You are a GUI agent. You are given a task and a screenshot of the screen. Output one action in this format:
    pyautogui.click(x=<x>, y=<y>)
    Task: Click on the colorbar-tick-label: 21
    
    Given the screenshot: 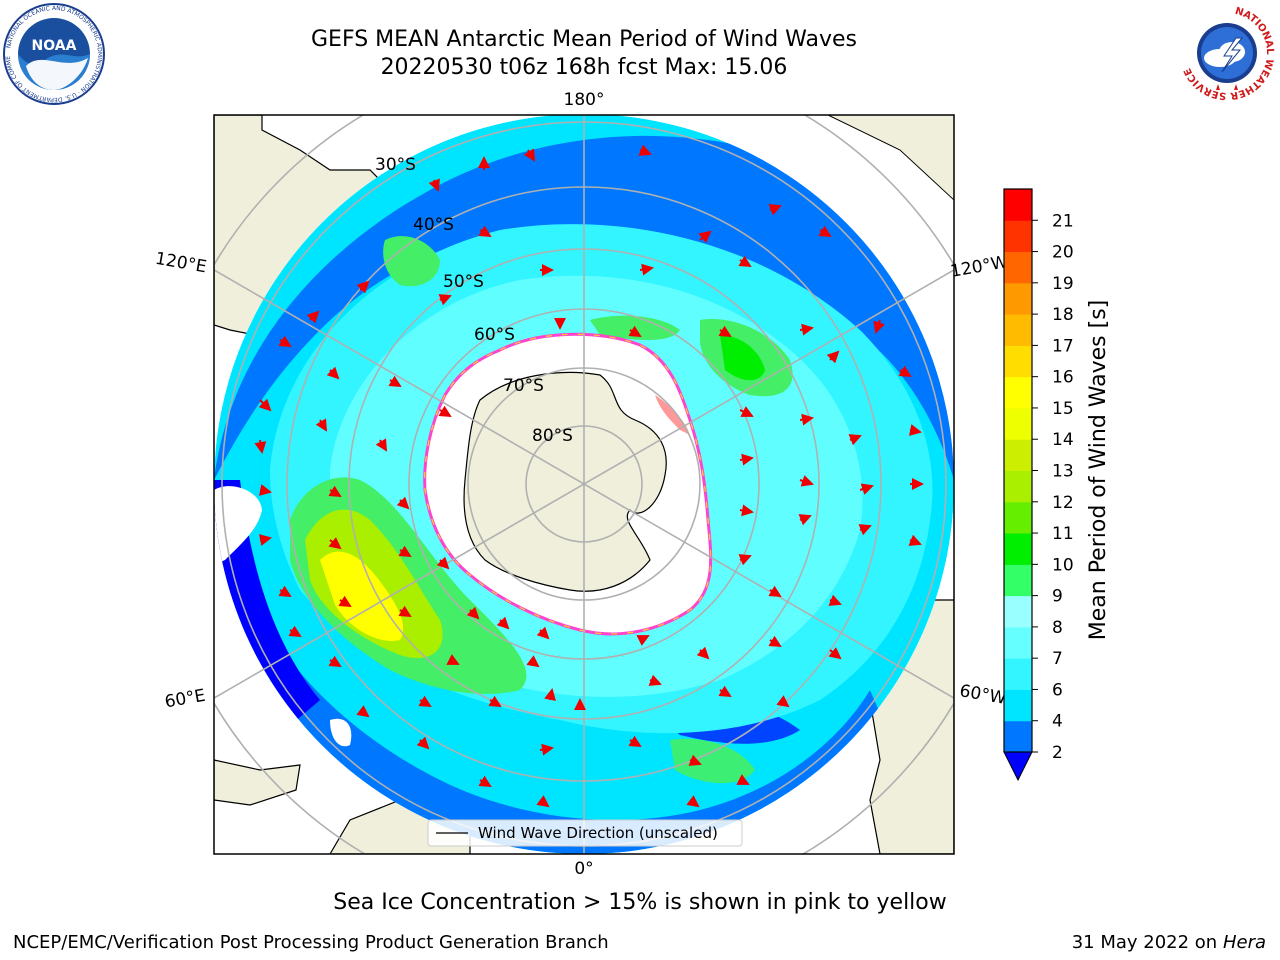 What is the action you would take?
    pyautogui.click(x=1063, y=221)
    